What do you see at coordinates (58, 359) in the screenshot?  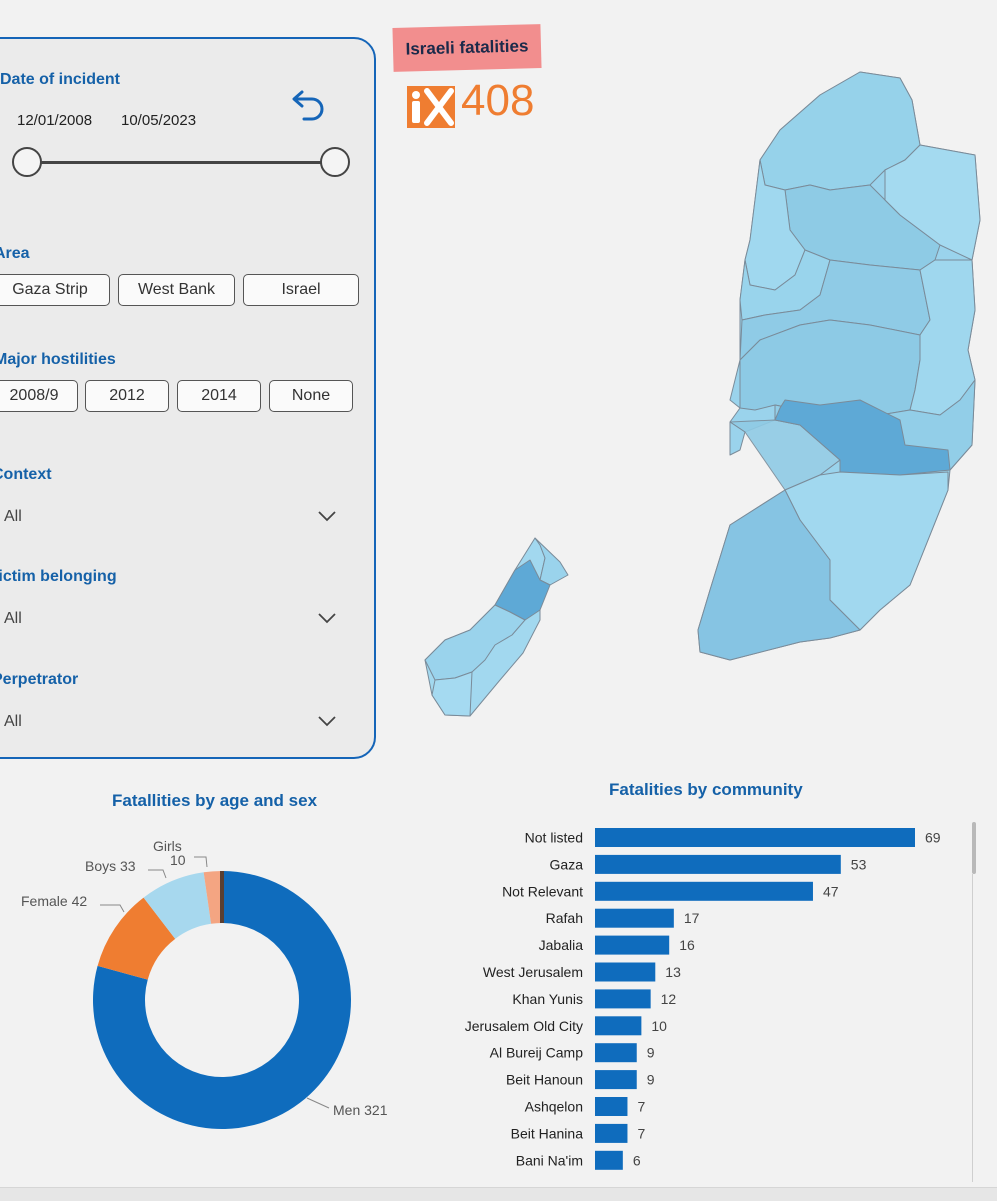 I see `hostilities-filter-title: Major hostilities` at bounding box center [58, 359].